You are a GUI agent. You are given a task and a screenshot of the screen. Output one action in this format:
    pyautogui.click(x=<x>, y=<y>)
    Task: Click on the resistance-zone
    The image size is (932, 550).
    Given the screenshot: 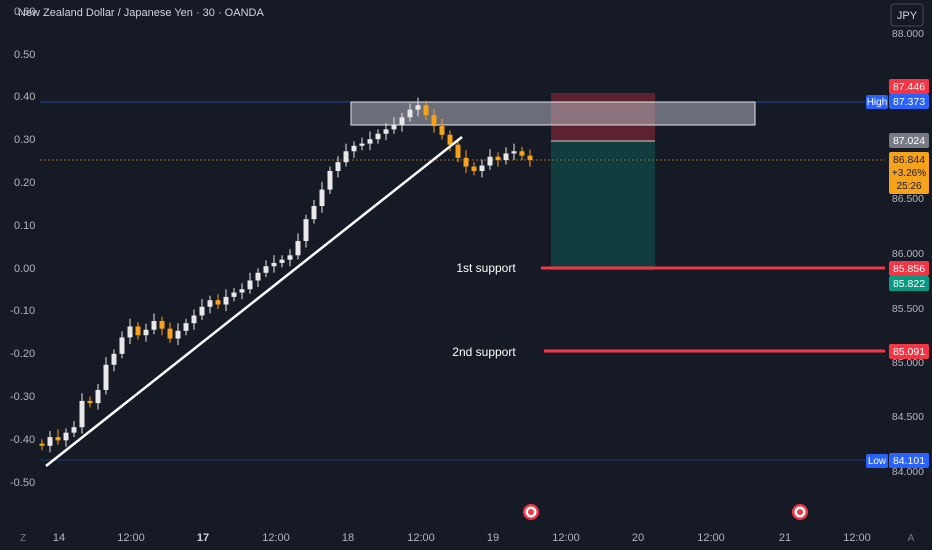 What is the action you would take?
    pyautogui.click(x=553, y=113)
    